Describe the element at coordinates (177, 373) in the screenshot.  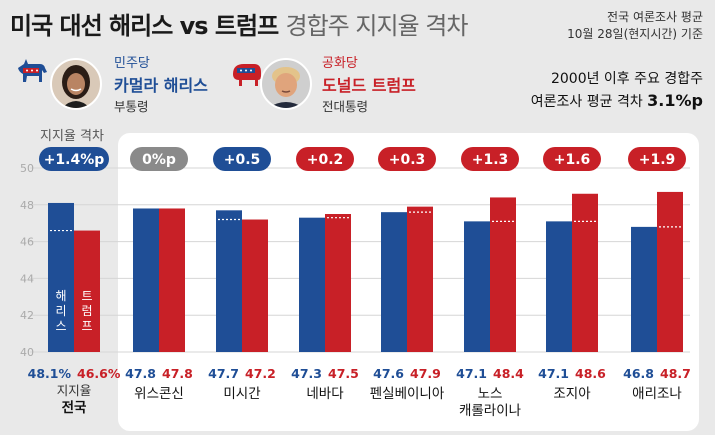
I see `trump-value-label: 47.8` at that location.